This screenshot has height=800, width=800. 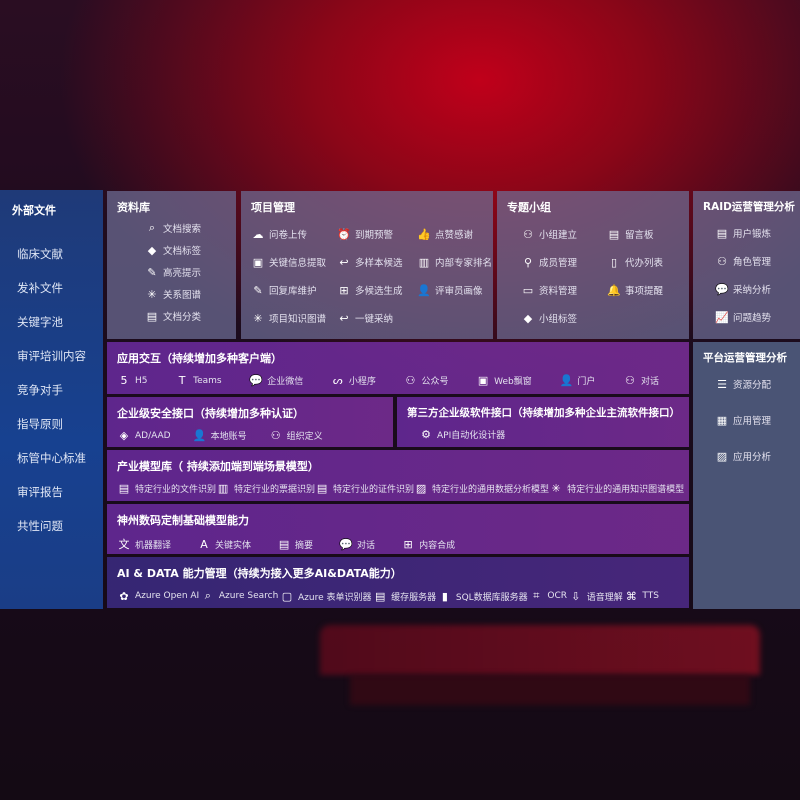 What do you see at coordinates (437, 545) in the screenshot?
I see `base-item-label: 内容合成` at bounding box center [437, 545].